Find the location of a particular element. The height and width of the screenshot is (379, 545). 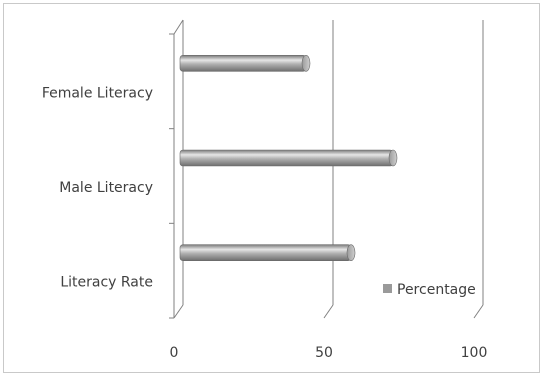

x-tick-label: 0 is located at coordinates (174, 353).